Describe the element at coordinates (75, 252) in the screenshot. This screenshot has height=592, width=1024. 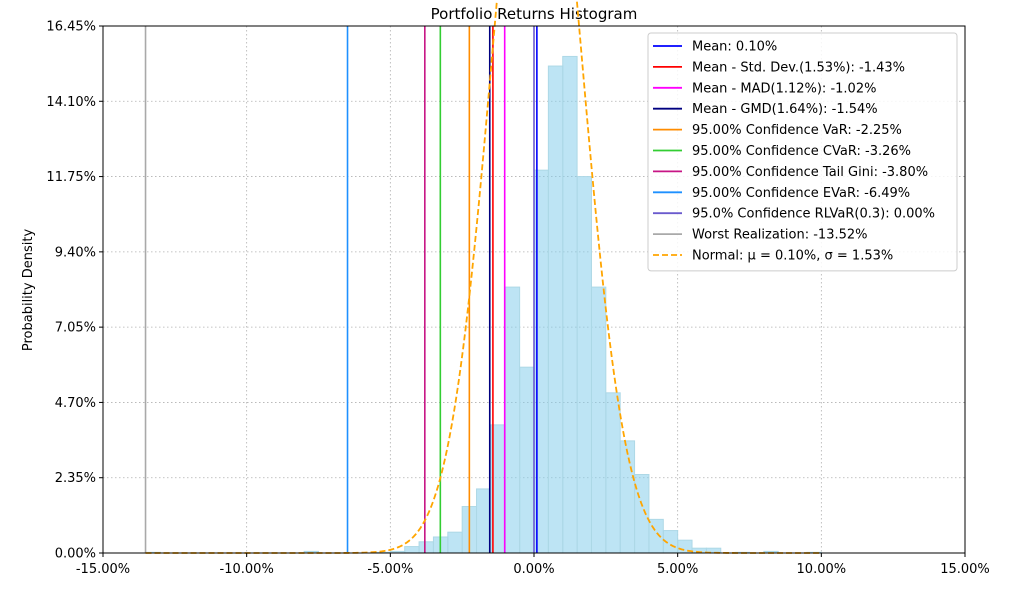
I see `y-tick-label: 9.40%` at that location.